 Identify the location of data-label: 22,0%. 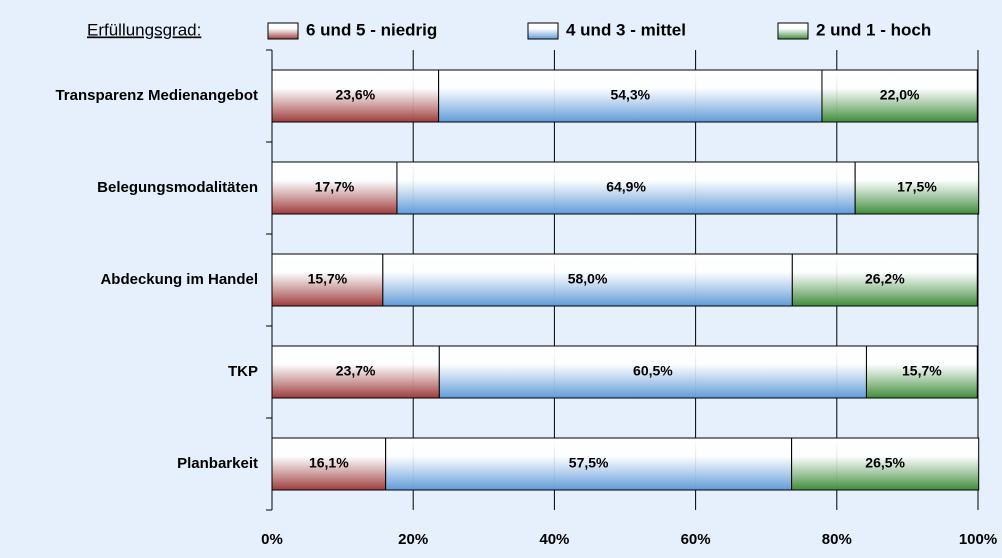
(900, 95).